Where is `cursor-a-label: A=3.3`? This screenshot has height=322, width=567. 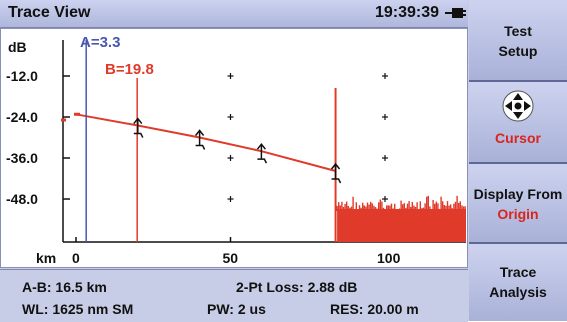
cursor-a-label: A=3.3 is located at coordinates (100, 42).